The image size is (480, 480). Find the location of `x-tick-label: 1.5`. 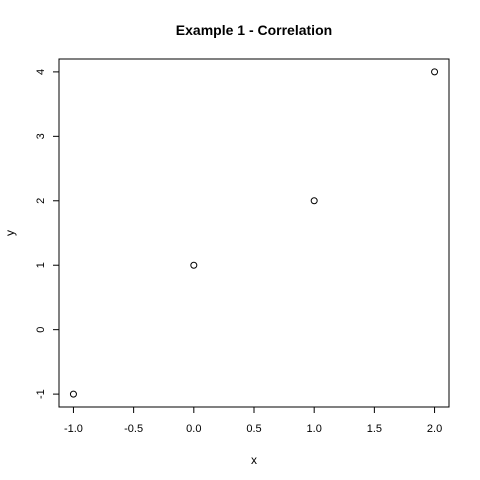

x-tick-label: 1.5 is located at coordinates (374, 429).